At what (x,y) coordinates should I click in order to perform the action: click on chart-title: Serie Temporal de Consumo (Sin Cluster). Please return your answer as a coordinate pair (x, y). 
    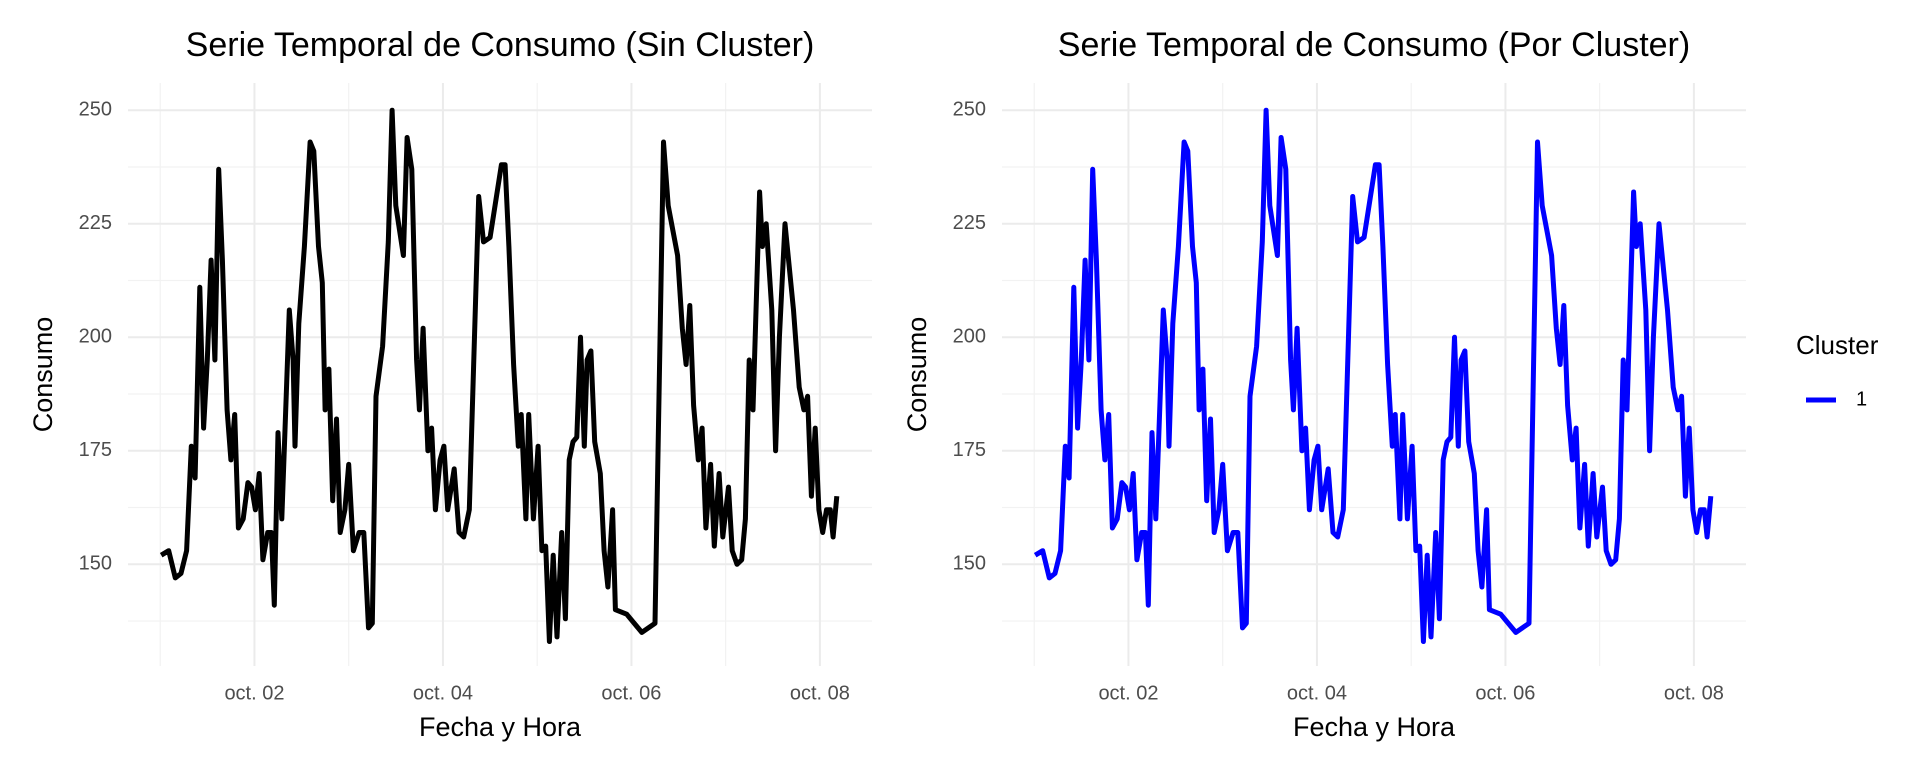
    Looking at the image, I should click on (500, 45).